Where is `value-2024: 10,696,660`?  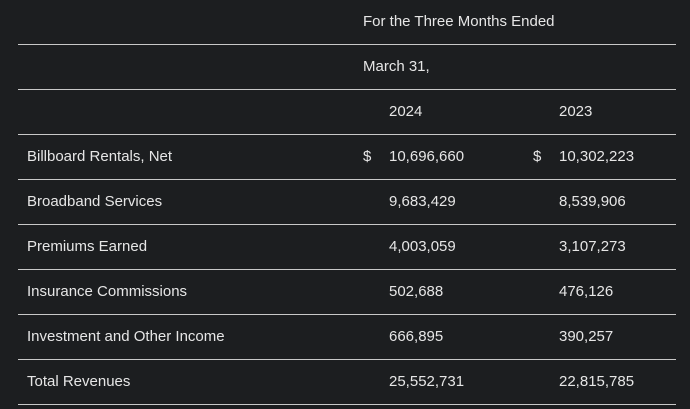
value-2024: 10,696,660 is located at coordinates (427, 156).